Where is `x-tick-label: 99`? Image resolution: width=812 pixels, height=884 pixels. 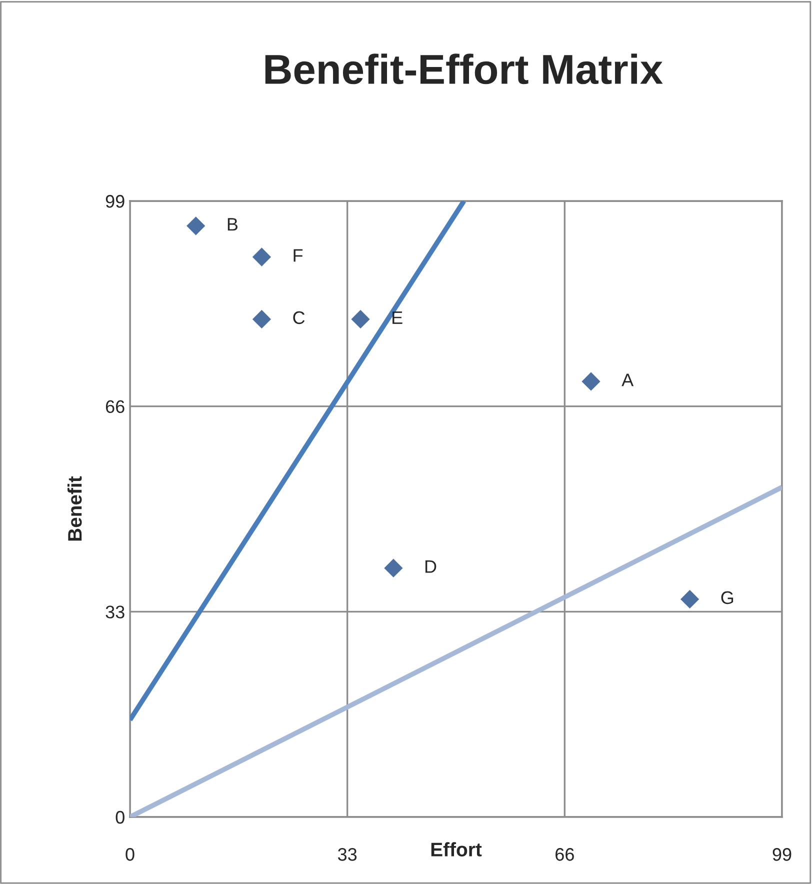 x-tick-label: 99 is located at coordinates (782, 854).